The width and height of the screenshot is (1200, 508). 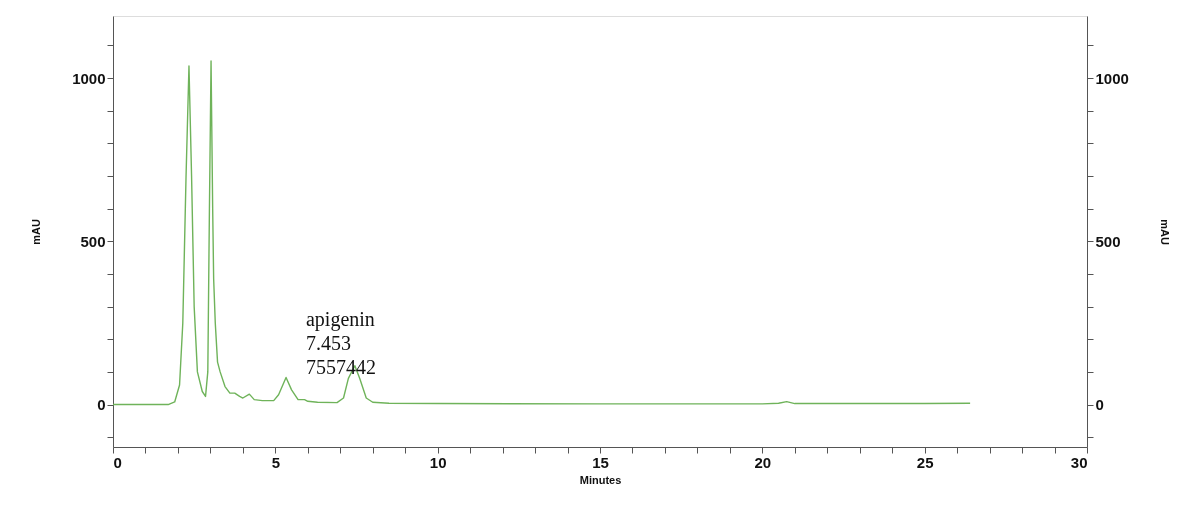 What do you see at coordinates (276, 462) in the screenshot?
I see `x-tick-label: 5` at bounding box center [276, 462].